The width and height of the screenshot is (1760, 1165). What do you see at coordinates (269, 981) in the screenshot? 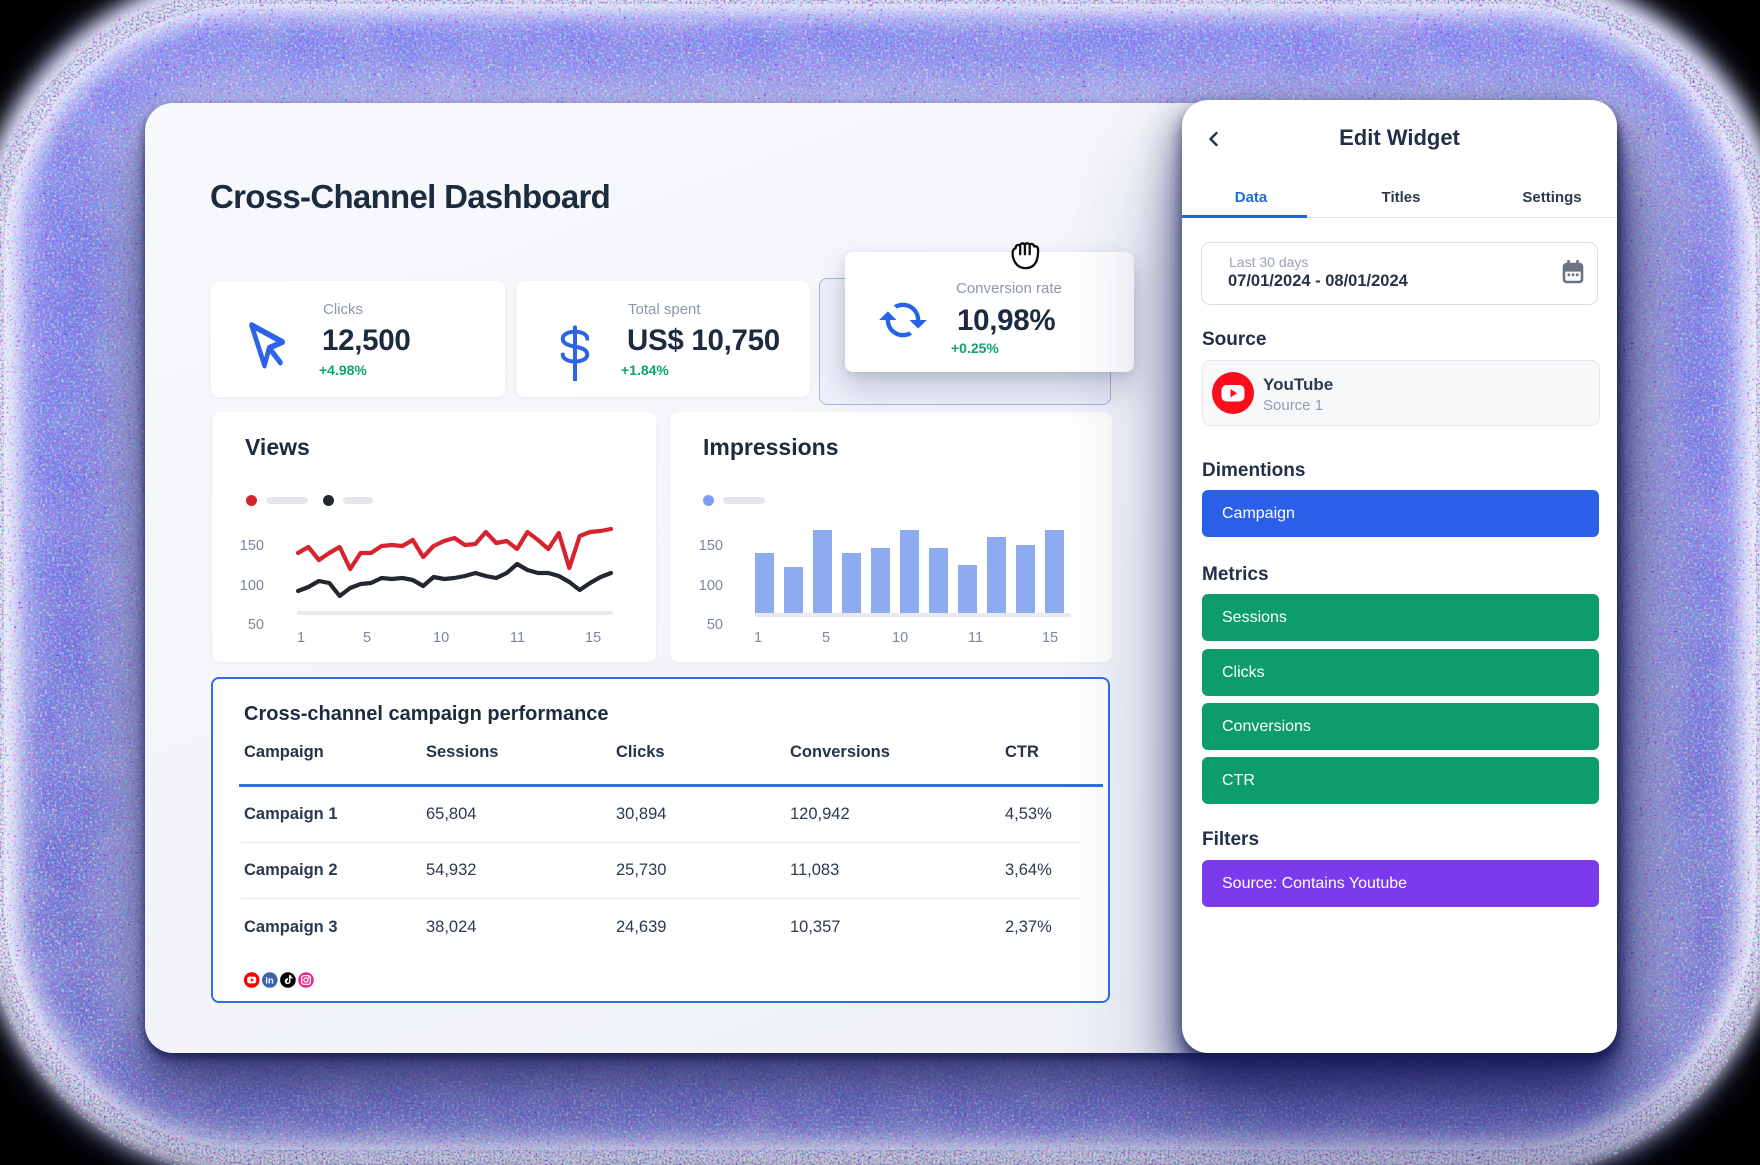
I see `svg-text: in` at bounding box center [269, 981].